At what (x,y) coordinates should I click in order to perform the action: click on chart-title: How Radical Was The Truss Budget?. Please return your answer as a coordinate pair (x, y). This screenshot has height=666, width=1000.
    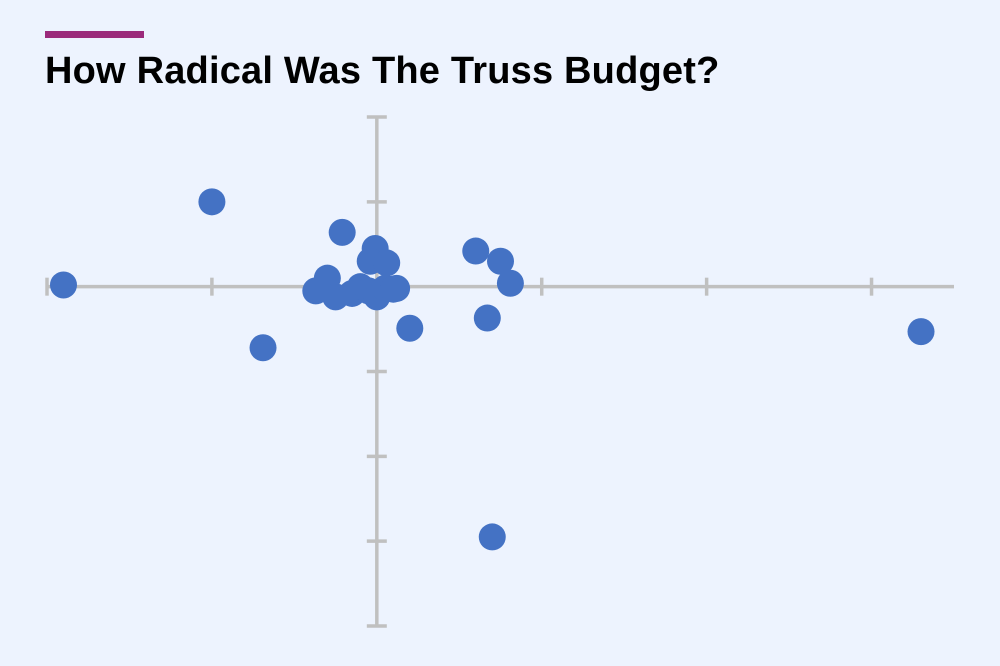
    Looking at the image, I should click on (382, 71).